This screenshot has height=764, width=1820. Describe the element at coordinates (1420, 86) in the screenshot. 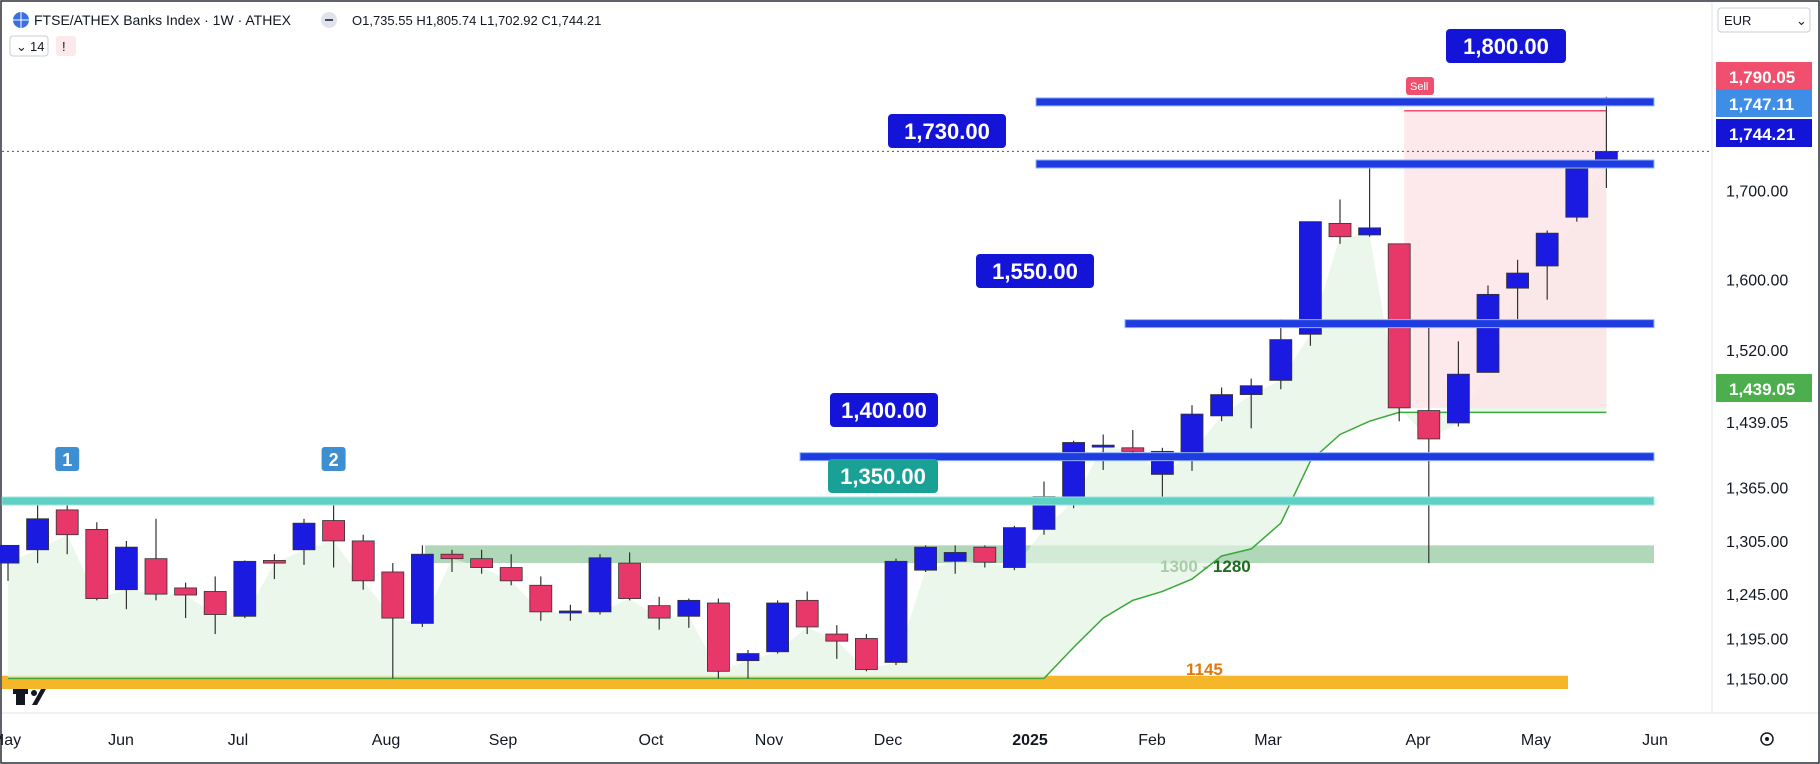

I see `sell-marker` at that location.